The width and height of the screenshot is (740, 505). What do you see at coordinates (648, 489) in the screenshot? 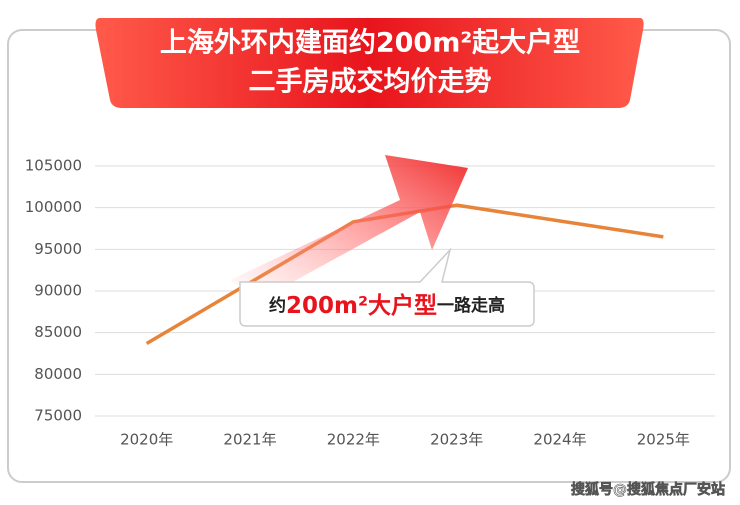
I see `watermark: 搜狐号@搜狐焦点厂安站` at bounding box center [648, 489].